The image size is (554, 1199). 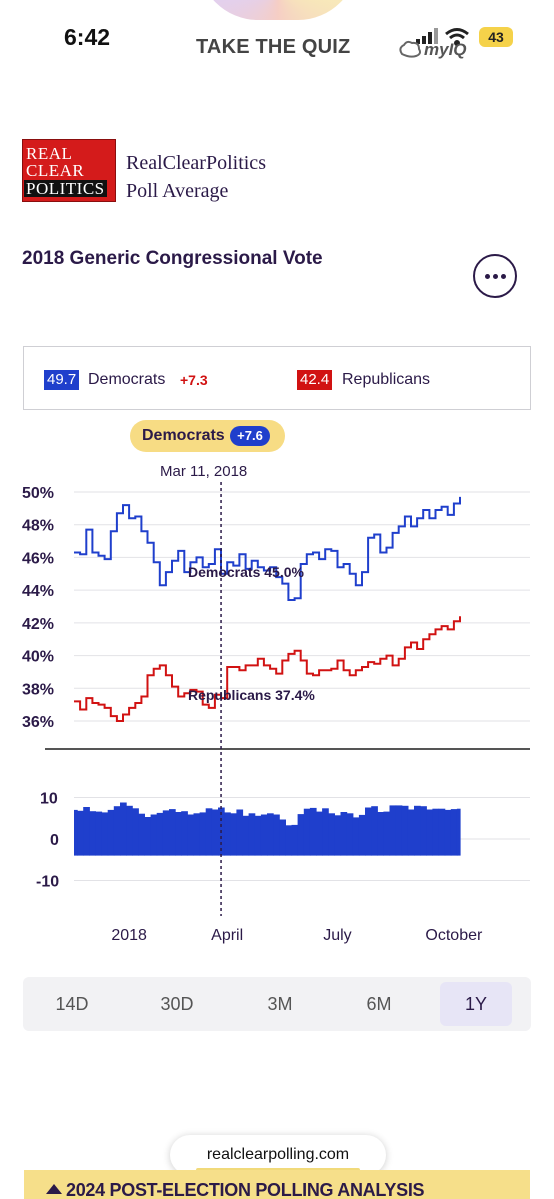 I want to click on leader-spread-badge: +7.6, so click(x=250, y=436).